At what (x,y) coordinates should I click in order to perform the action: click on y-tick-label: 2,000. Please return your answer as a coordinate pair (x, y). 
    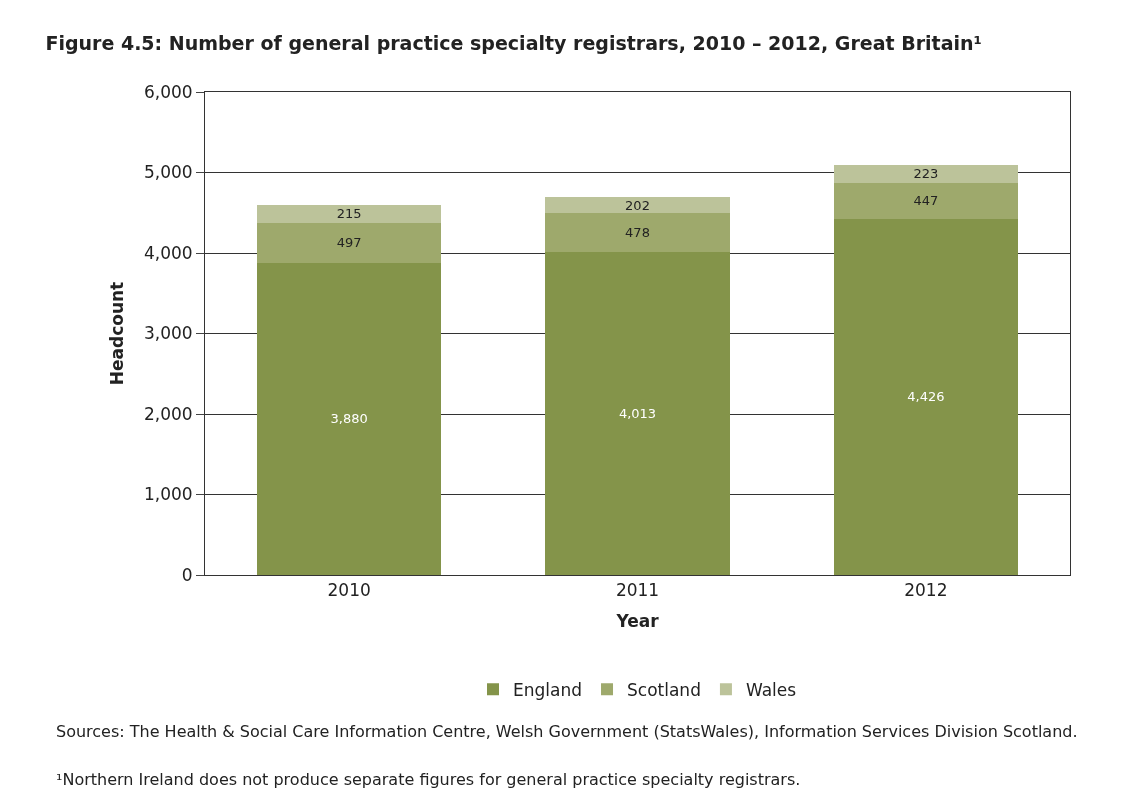
    Looking at the image, I should click on (168, 413).